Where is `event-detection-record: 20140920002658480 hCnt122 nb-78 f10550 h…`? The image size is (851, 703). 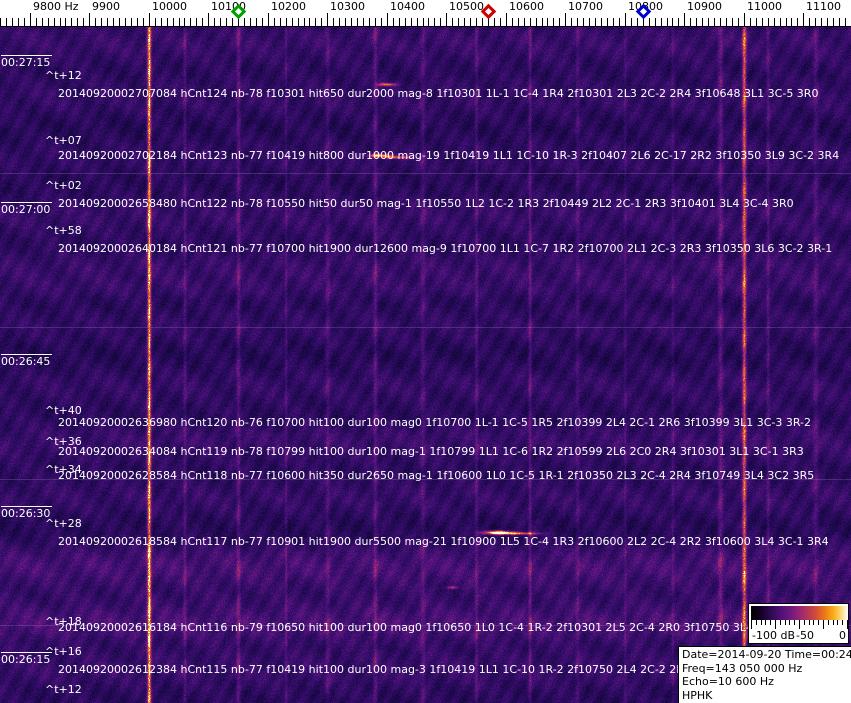 event-detection-record: 20140920002658480 hCnt122 nb-78 f10550 h… is located at coordinates (426, 203).